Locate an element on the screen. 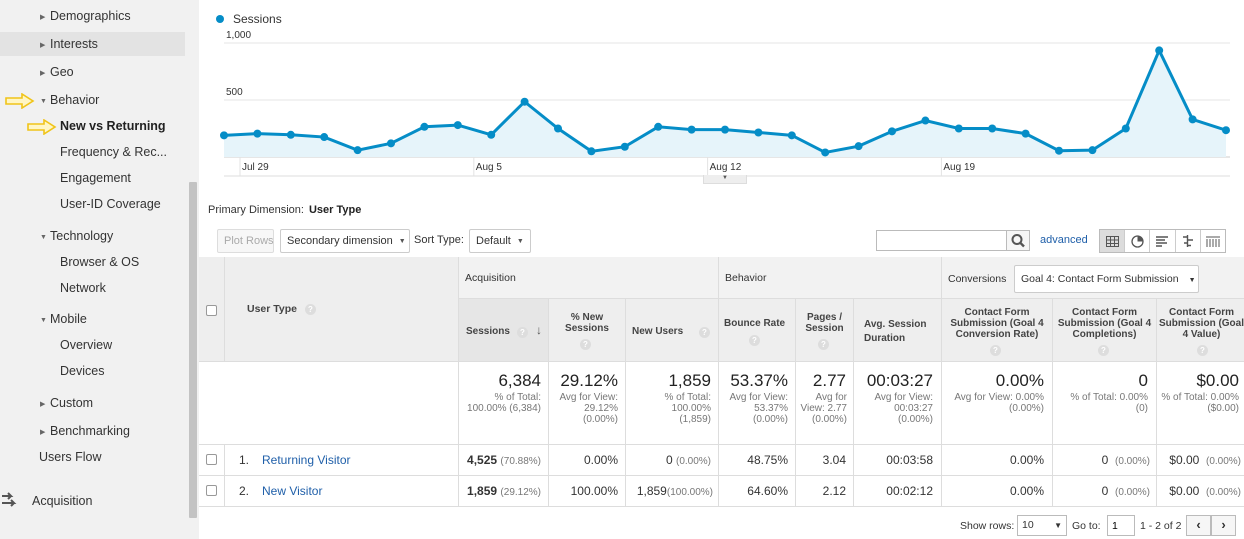 This screenshot has width=1244, height=539. comparison-icon is located at coordinates (1188, 241).